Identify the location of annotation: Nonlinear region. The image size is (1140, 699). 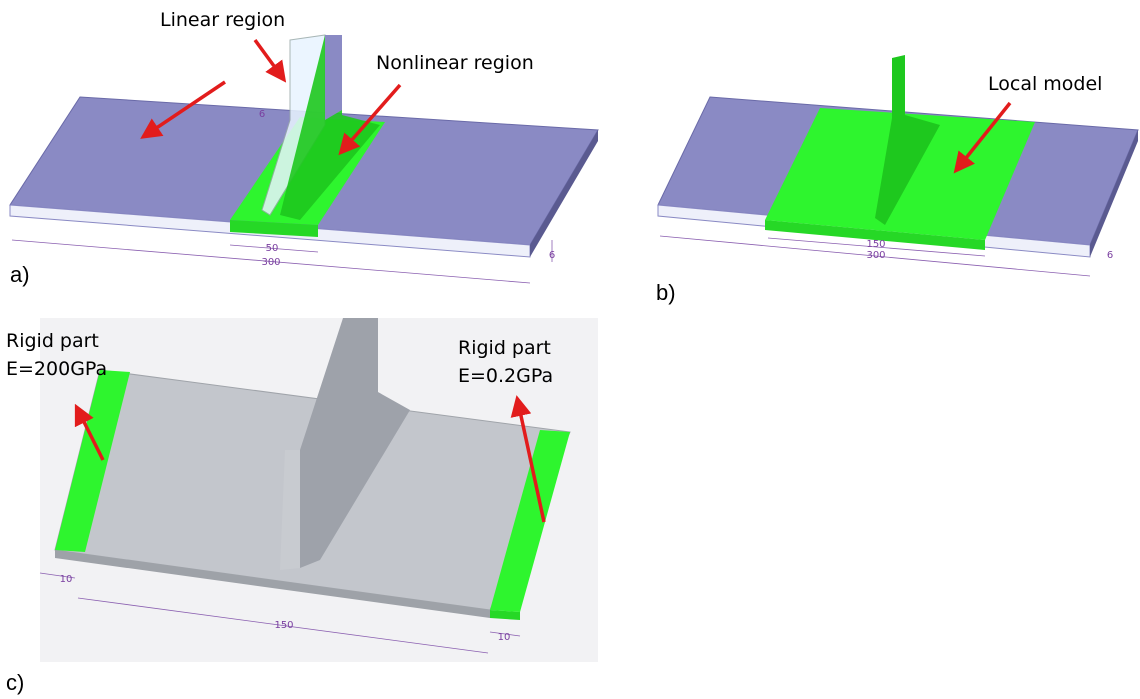
(455, 63).